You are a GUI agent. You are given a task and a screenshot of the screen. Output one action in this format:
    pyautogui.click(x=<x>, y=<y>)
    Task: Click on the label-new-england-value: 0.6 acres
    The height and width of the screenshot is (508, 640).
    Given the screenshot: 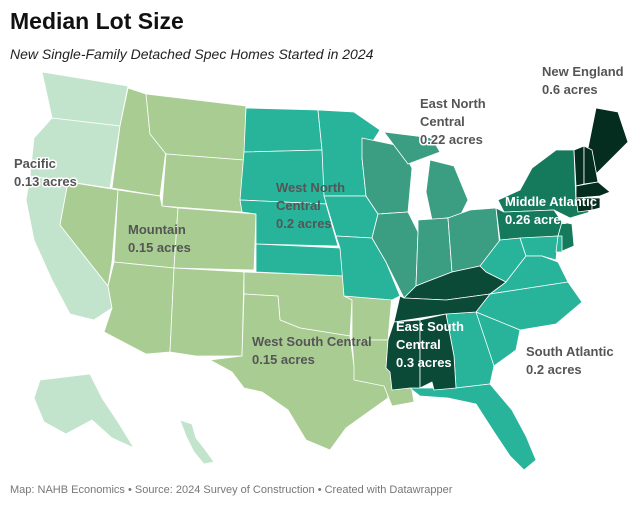 What is the action you would take?
    pyautogui.click(x=570, y=89)
    